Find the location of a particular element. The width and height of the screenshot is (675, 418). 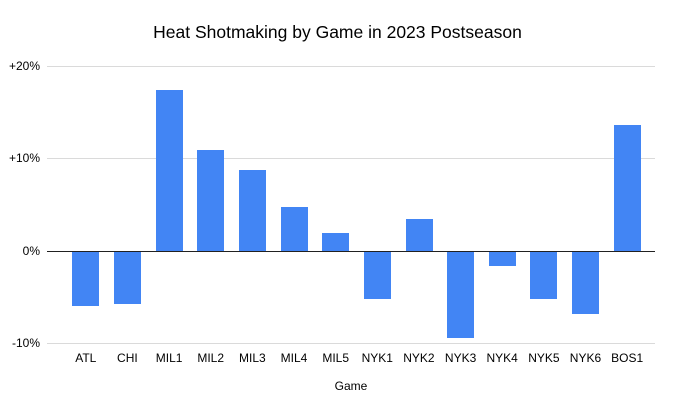

bar-mil4 is located at coordinates (294, 229).